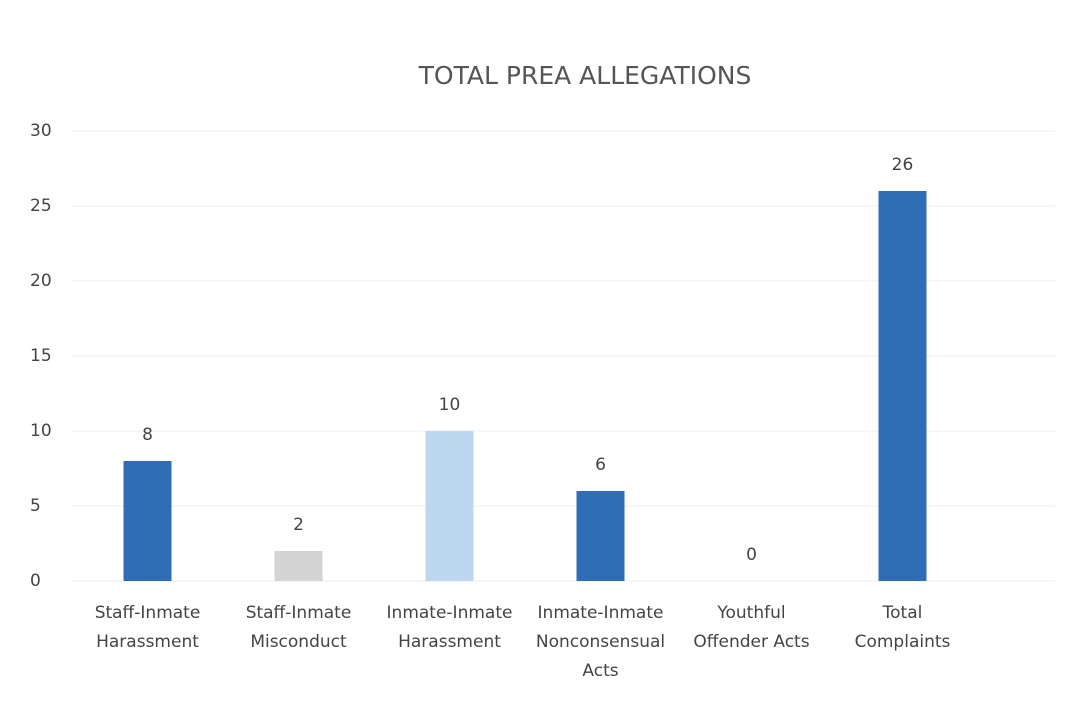 Image resolution: width=1073 pixels, height=703 pixels. I want to click on y-tick-label: 10, so click(41, 431).